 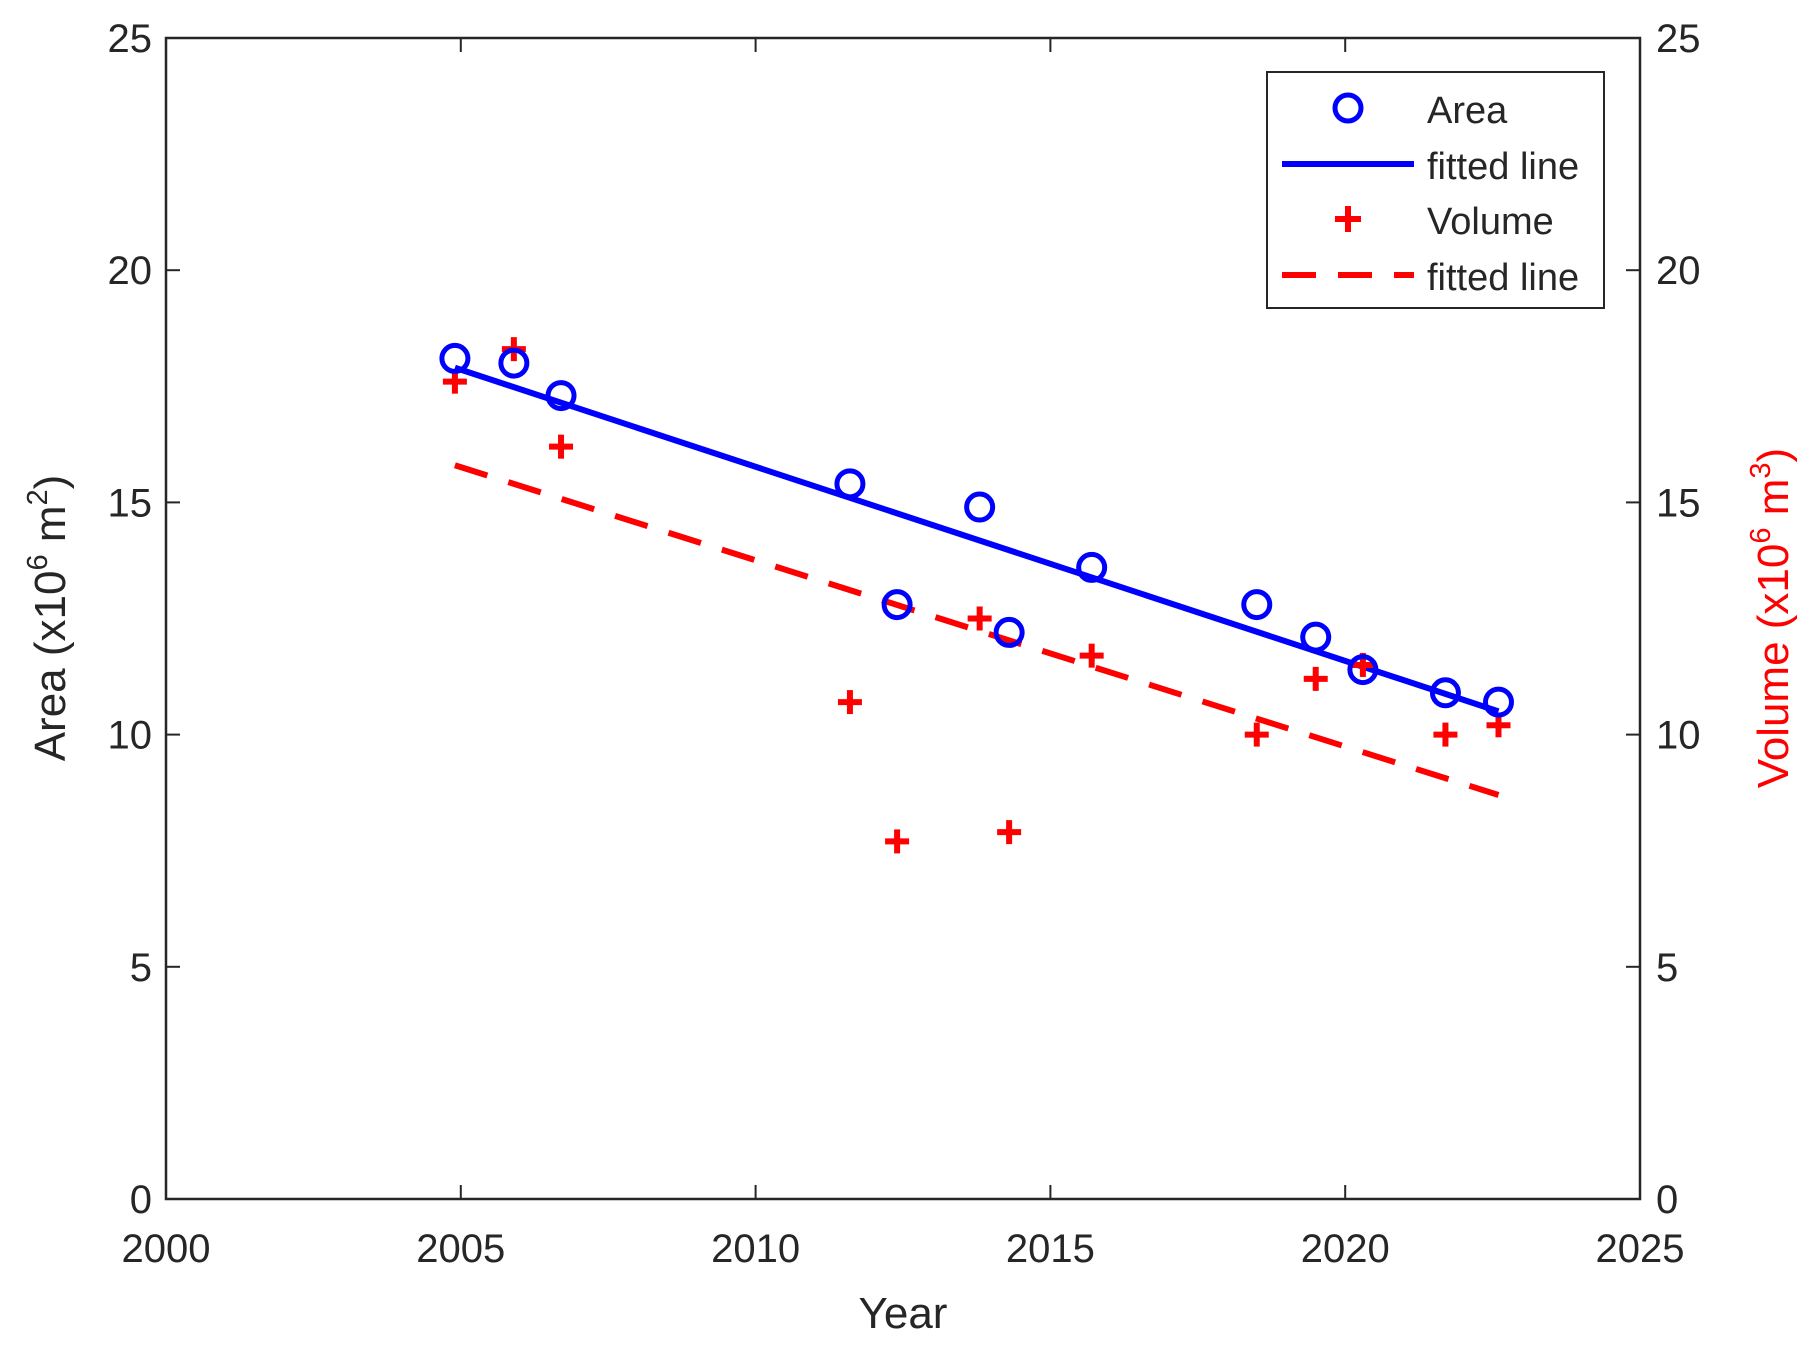 What do you see at coordinates (1490, 222) in the screenshot?
I see `legend-volume-label: Volume` at bounding box center [1490, 222].